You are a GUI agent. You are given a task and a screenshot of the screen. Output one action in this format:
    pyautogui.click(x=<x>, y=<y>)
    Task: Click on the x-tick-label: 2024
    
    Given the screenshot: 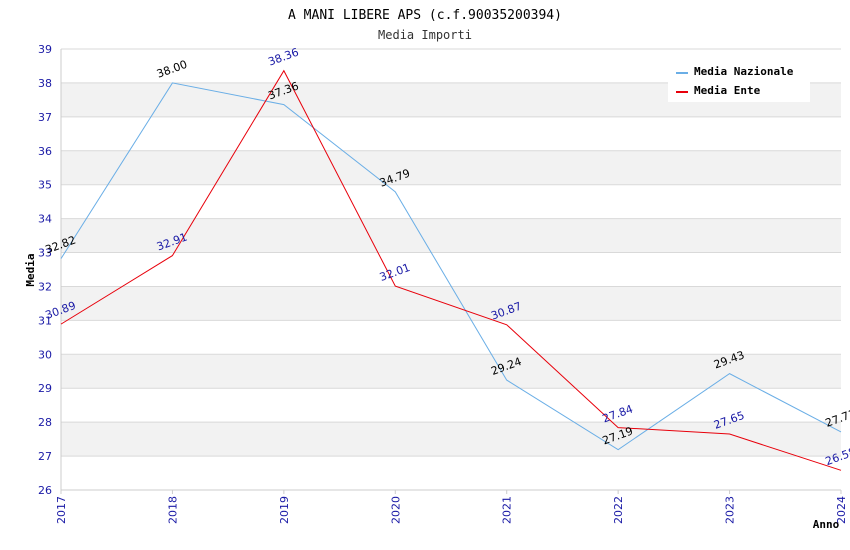 What is the action you would take?
    pyautogui.click(x=841, y=510)
    